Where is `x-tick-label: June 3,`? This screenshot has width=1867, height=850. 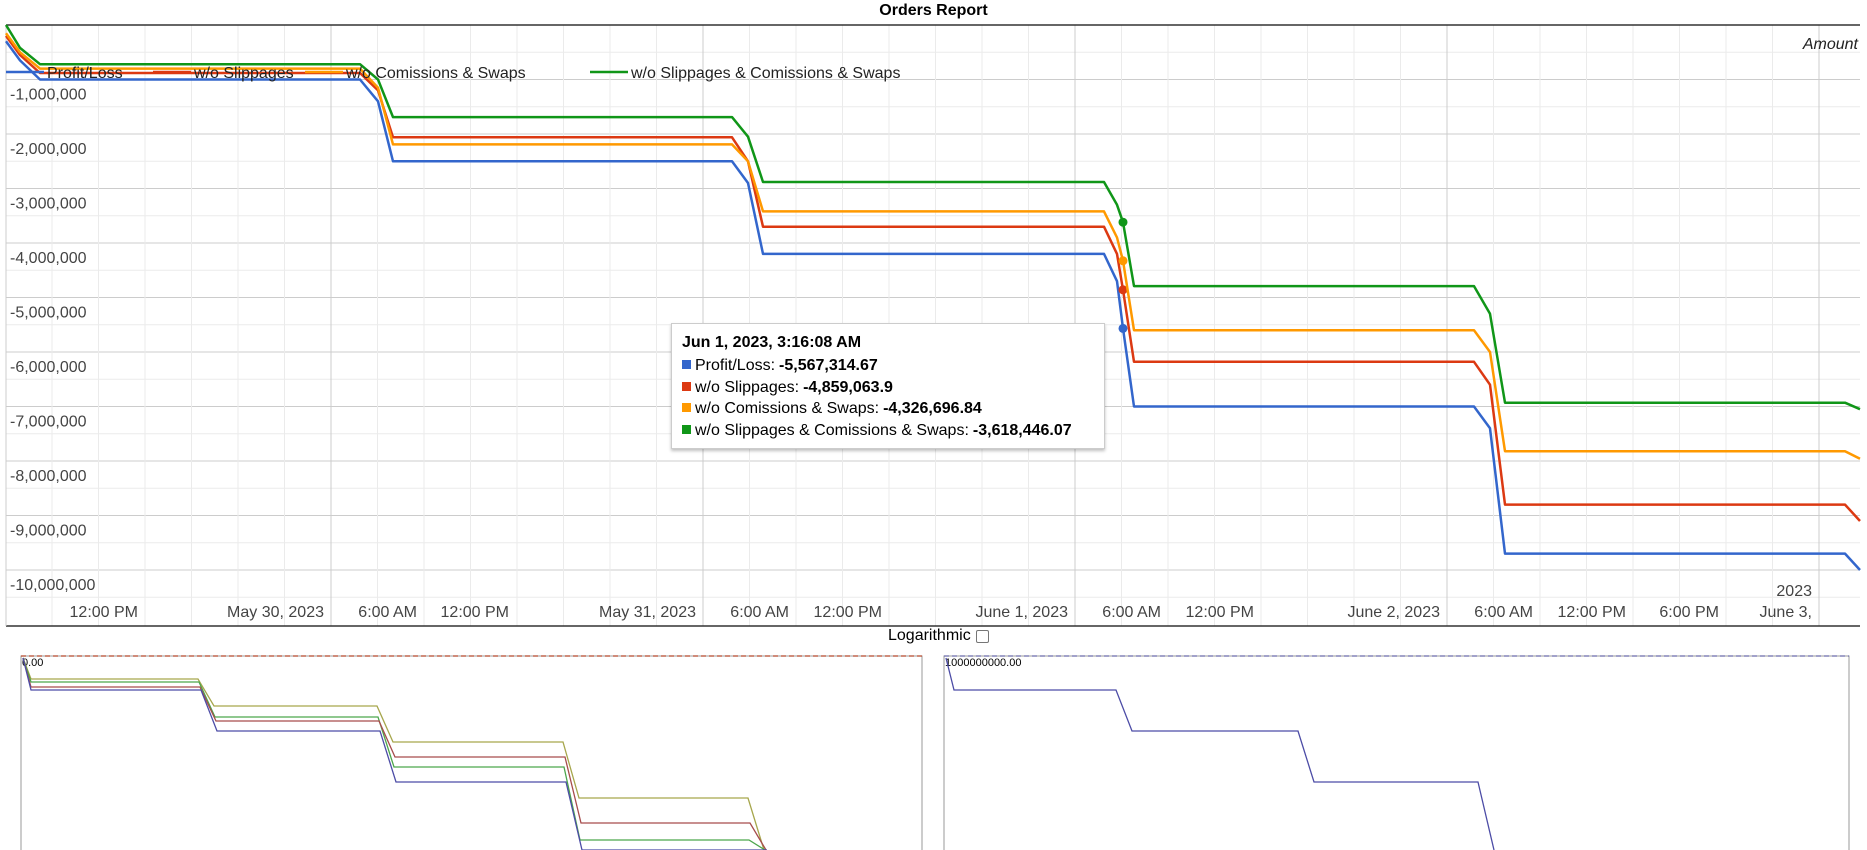 x-tick-label: June 3, is located at coordinates (1786, 612).